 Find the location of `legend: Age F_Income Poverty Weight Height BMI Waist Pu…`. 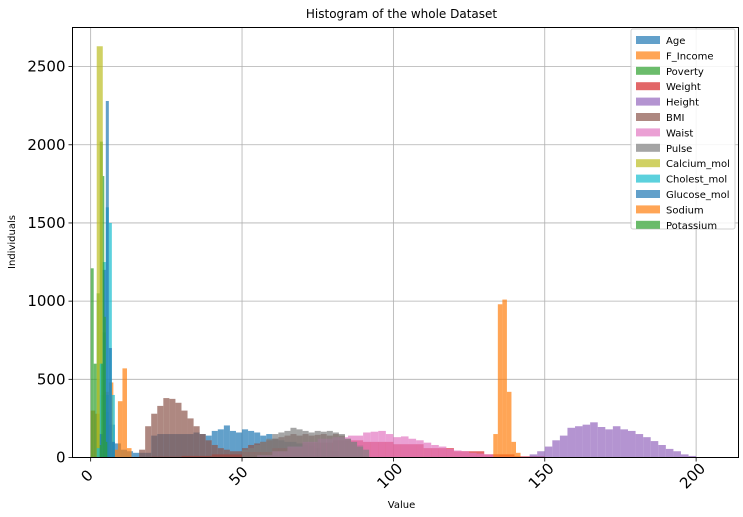

legend: Age F_Income Poverty Weight Height BMI Waist Pu… is located at coordinates (683, 130).